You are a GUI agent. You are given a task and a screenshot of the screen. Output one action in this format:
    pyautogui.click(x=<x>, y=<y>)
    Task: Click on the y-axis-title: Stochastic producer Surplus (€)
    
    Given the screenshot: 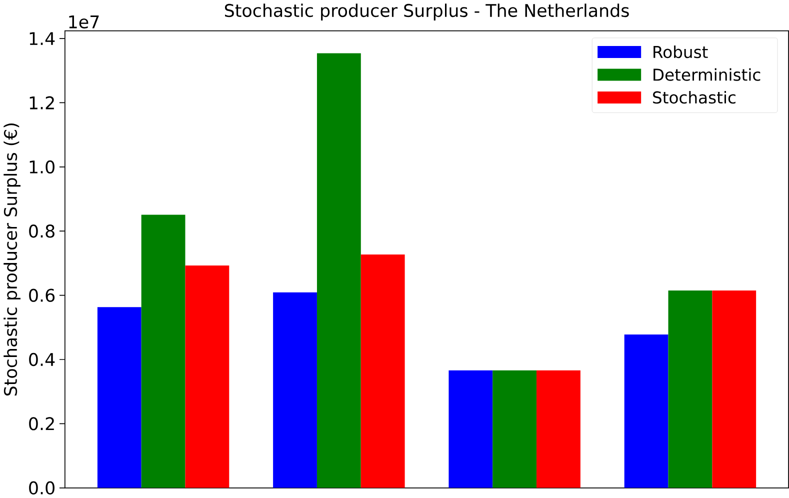 What is the action you would take?
    pyautogui.click(x=12, y=259)
    